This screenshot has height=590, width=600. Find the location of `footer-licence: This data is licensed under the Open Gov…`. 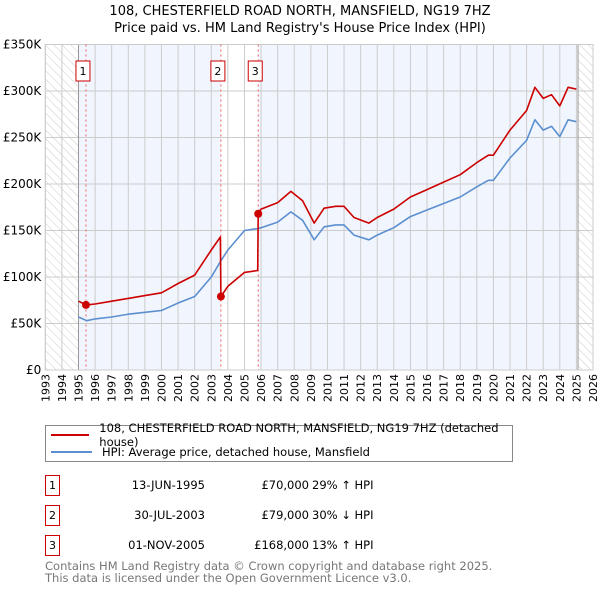

footer-licence: This data is licensed under the Open Gov… is located at coordinates (228, 578).